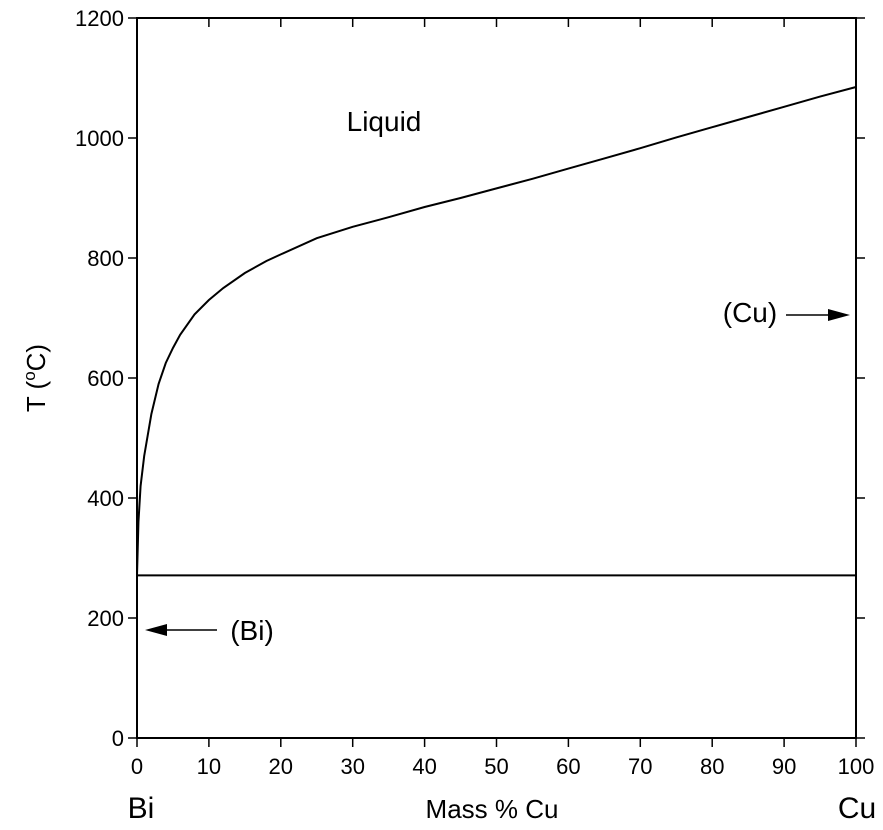 Image resolution: width=883 pixels, height=830 pixels. I want to click on y-axis-title: T (oC), so click(35, 378).